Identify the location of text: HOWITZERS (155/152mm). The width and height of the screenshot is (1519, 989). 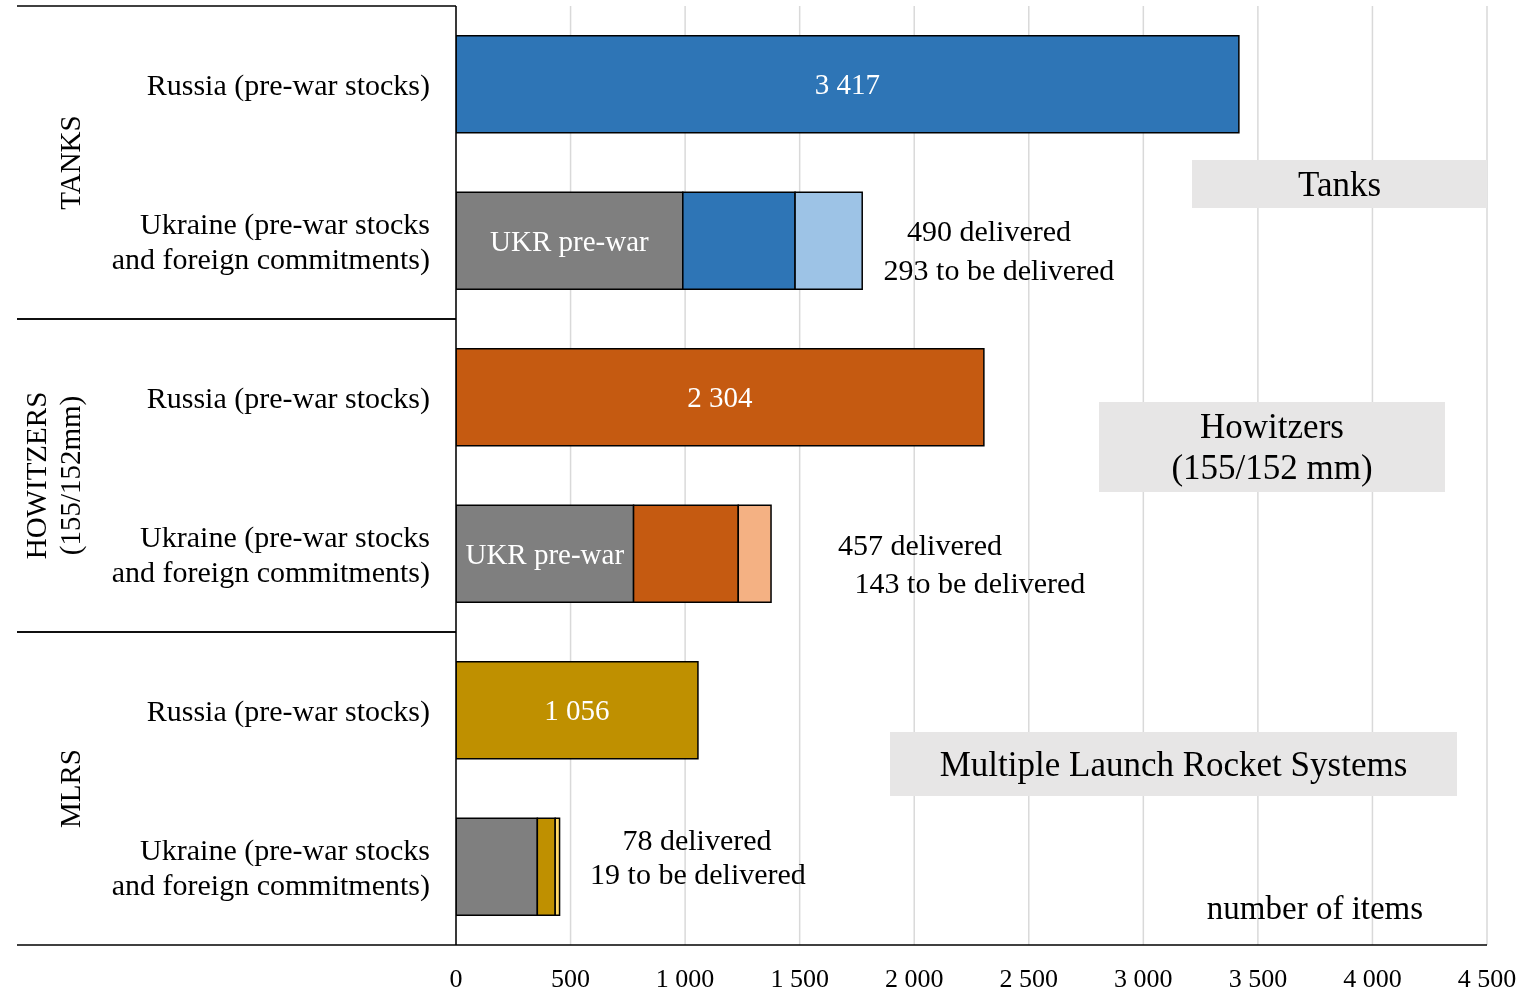
(53, 475).